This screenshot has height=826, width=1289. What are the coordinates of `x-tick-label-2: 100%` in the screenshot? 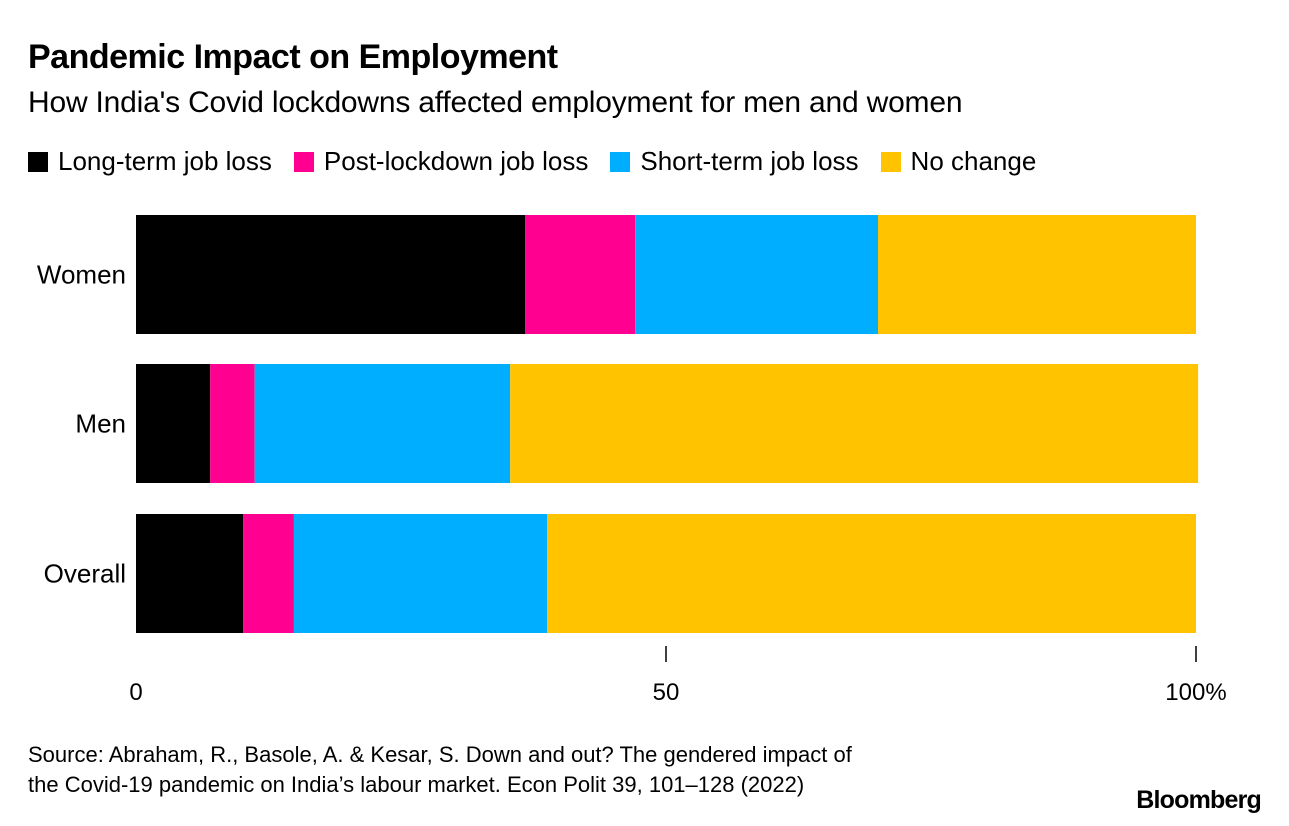 It's located at (1195, 692).